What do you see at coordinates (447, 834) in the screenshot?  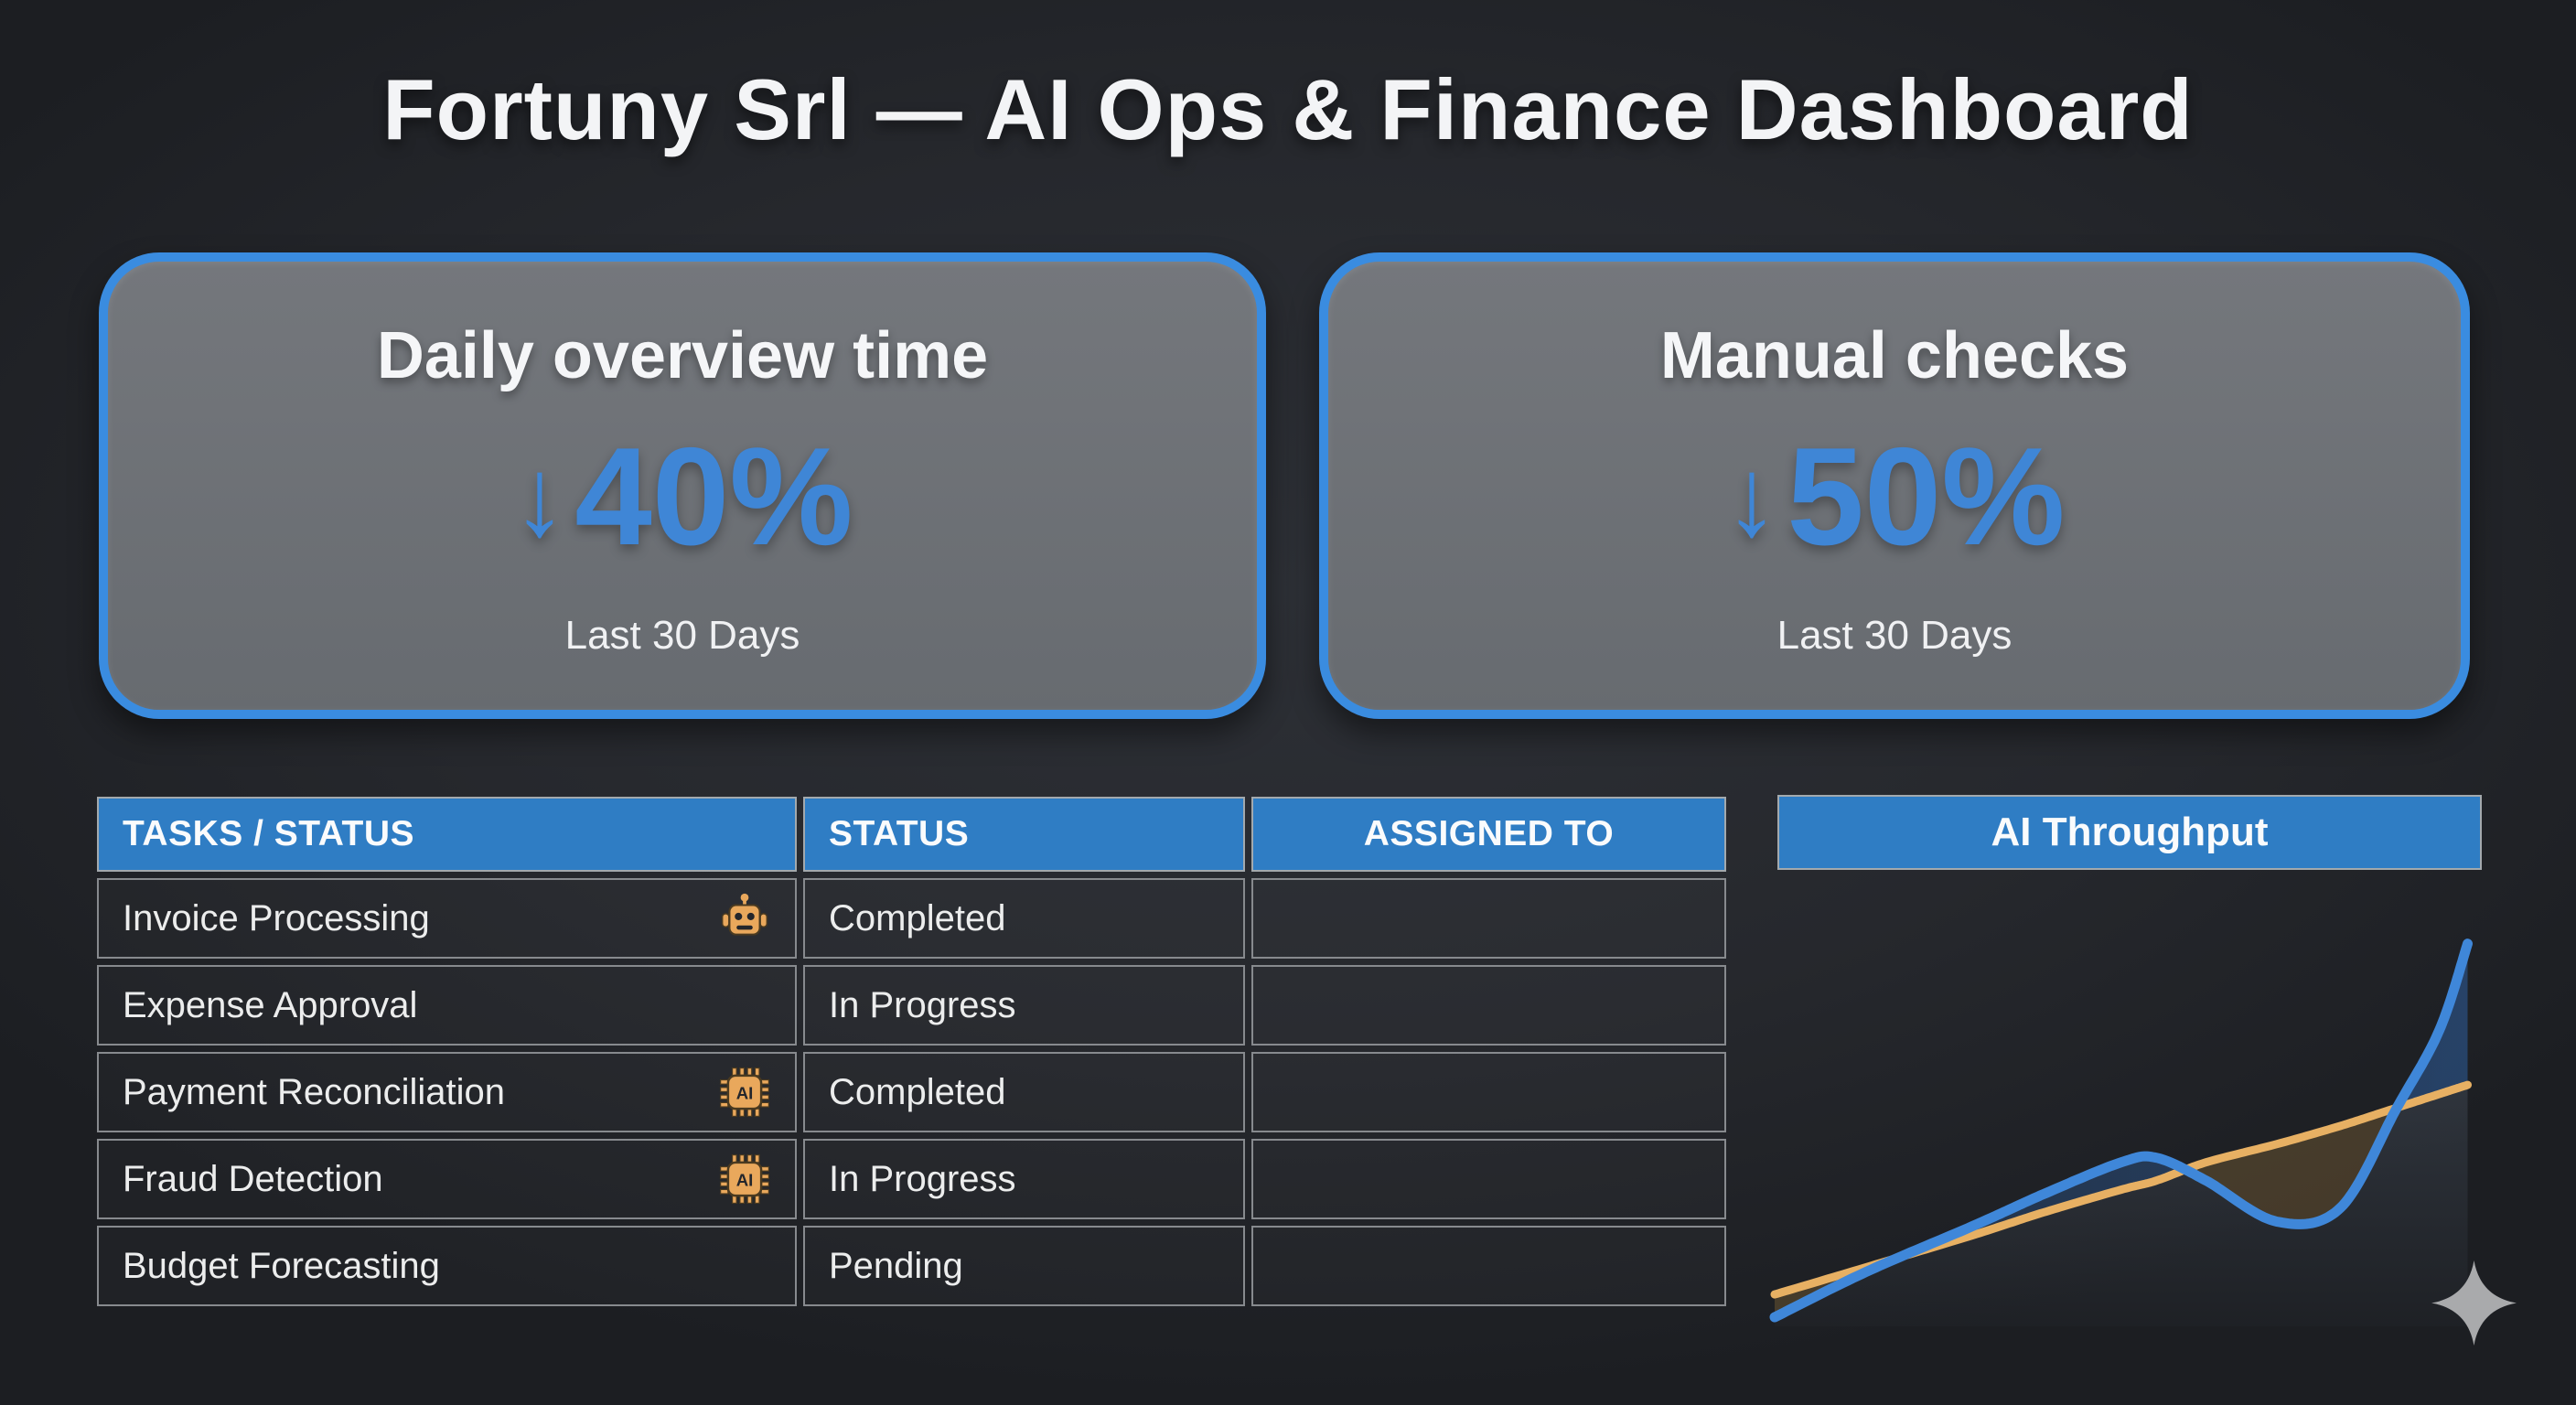 I see `column-header-tasks: TASKS / STATUS` at bounding box center [447, 834].